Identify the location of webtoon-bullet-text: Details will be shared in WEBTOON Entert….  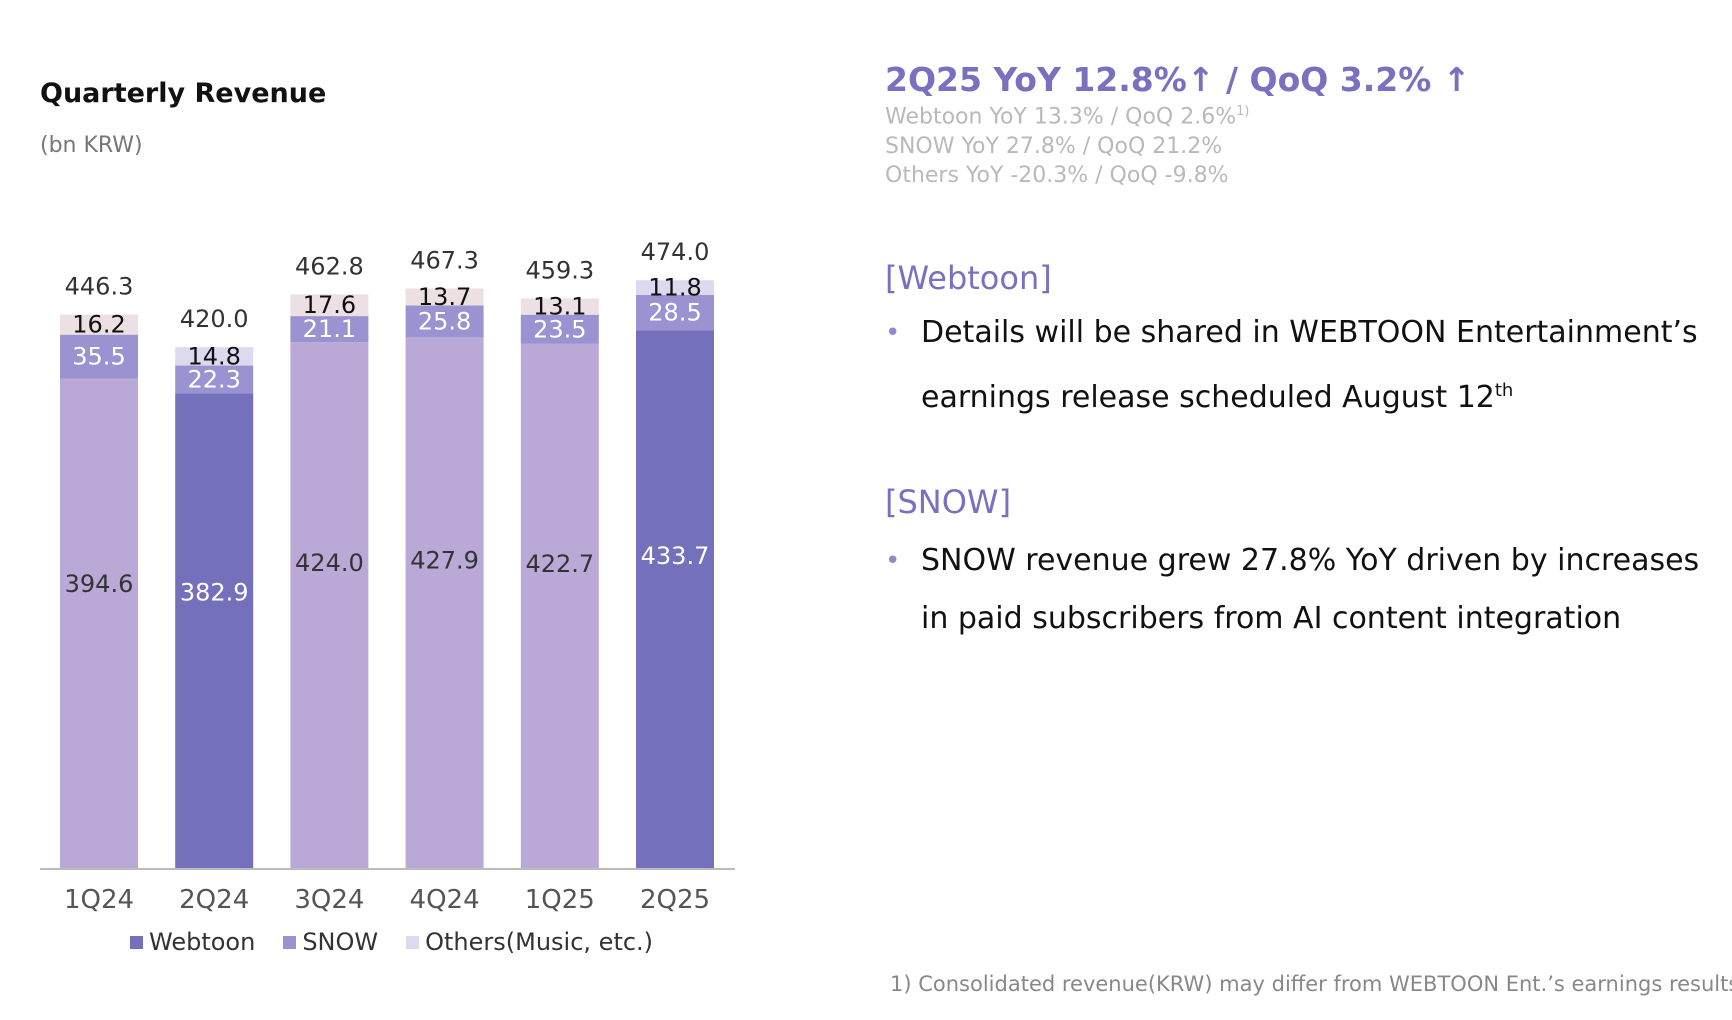
(1313, 365).